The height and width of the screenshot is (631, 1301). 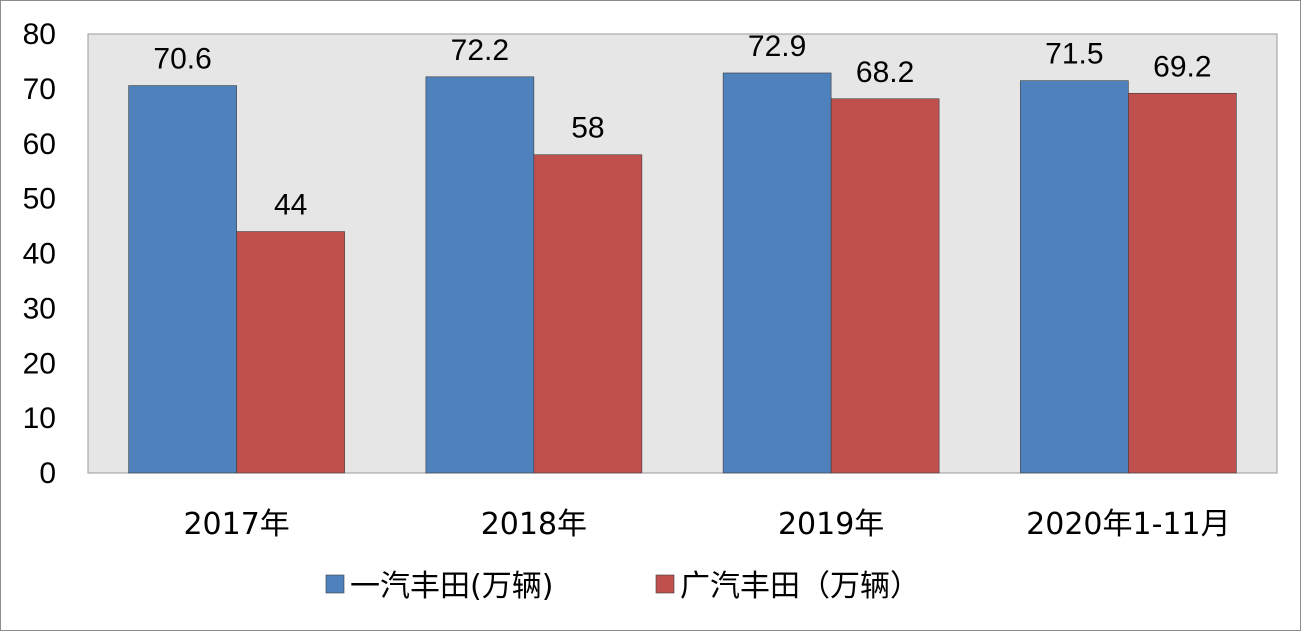 What do you see at coordinates (480, 50) in the screenshot?
I see `data-label: 72.2` at bounding box center [480, 50].